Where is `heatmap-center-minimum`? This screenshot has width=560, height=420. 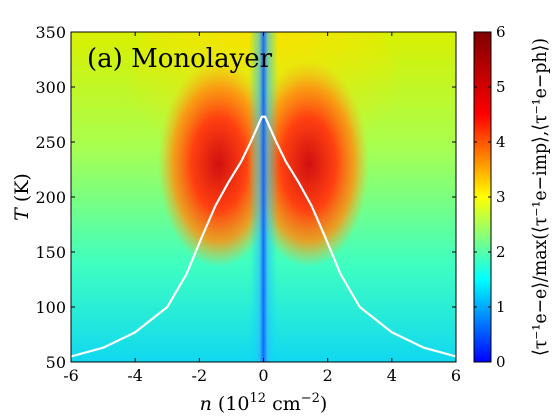
heatmap-center-minimum is located at coordinates (263, 197).